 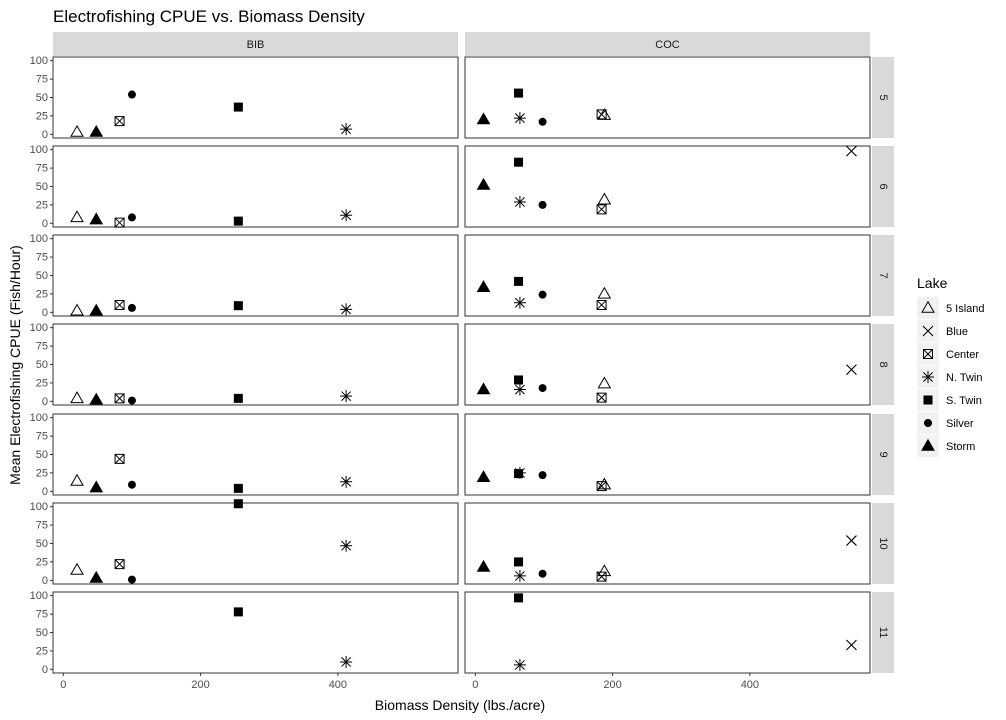 What do you see at coordinates (957, 332) in the screenshot?
I see `legend-label-blue: Blue` at bounding box center [957, 332].